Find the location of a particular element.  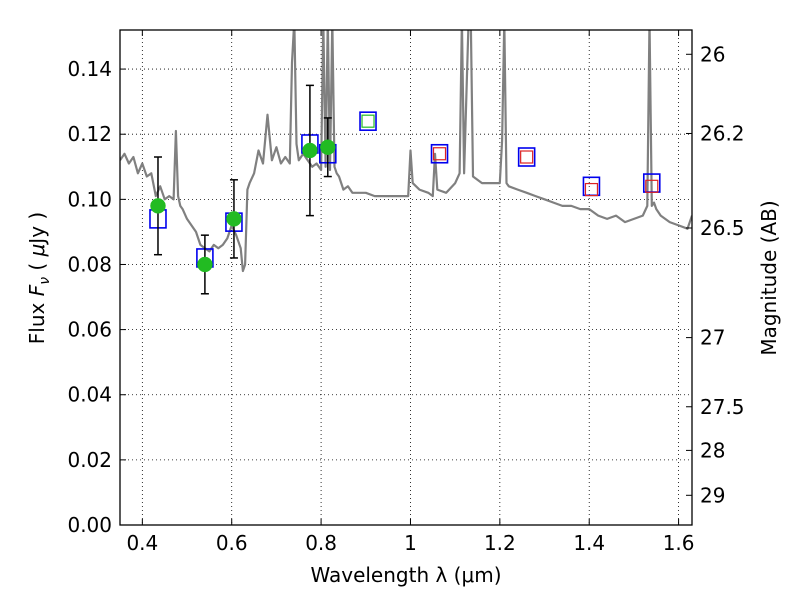

mag-tick-label: 27.5 is located at coordinates (722, 407).